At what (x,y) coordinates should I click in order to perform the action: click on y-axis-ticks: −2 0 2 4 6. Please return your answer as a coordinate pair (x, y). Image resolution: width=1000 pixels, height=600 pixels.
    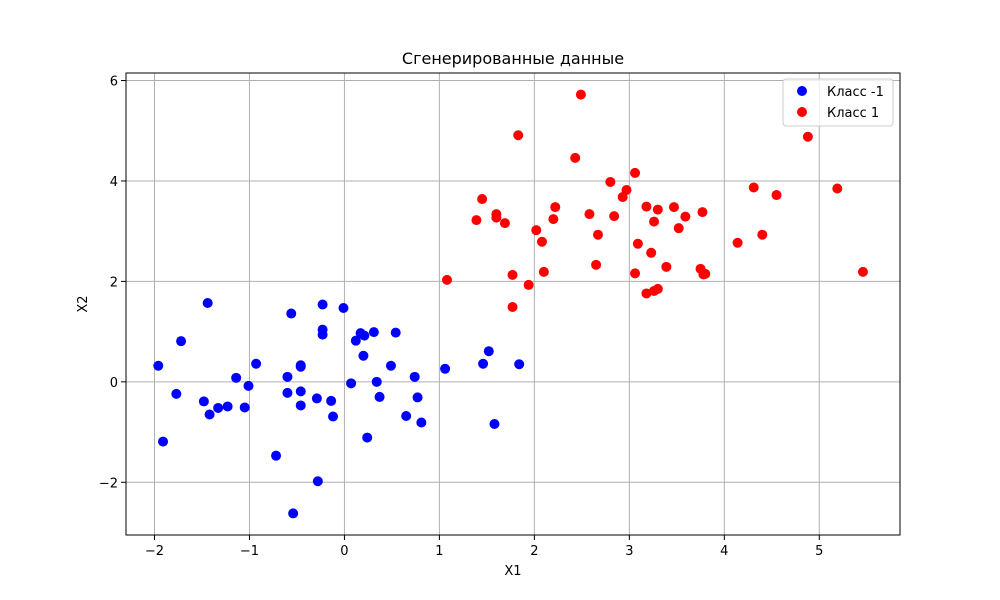
    Looking at the image, I should click on (112, 283).